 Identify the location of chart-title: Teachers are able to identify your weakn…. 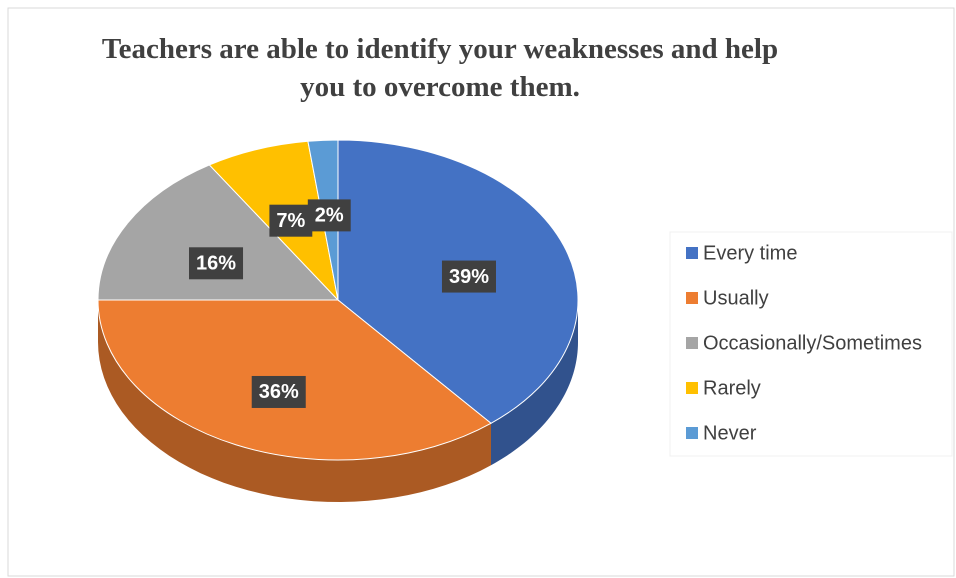
(440, 68).